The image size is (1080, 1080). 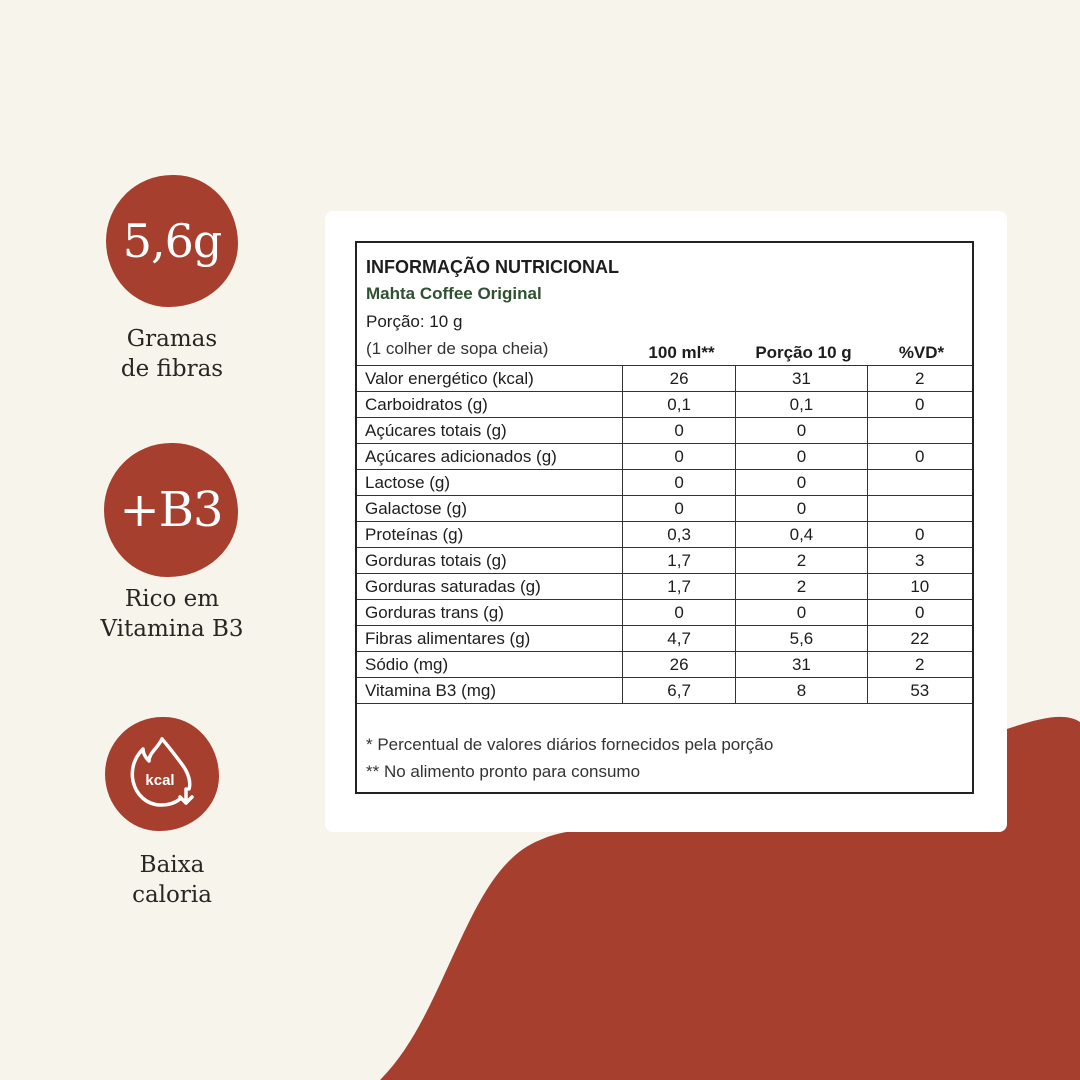 What do you see at coordinates (172, 599) in the screenshot?
I see `b3-caption-line1: Rico em` at bounding box center [172, 599].